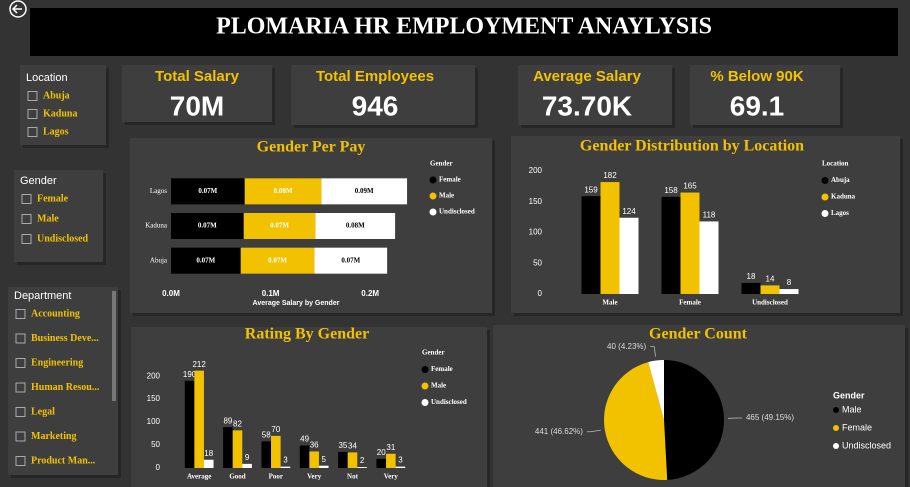 Image resolution: width=910 pixels, height=487 pixels. What do you see at coordinates (692, 146) in the screenshot?
I see `chart-title: Gender Distribution by Location` at bounding box center [692, 146].